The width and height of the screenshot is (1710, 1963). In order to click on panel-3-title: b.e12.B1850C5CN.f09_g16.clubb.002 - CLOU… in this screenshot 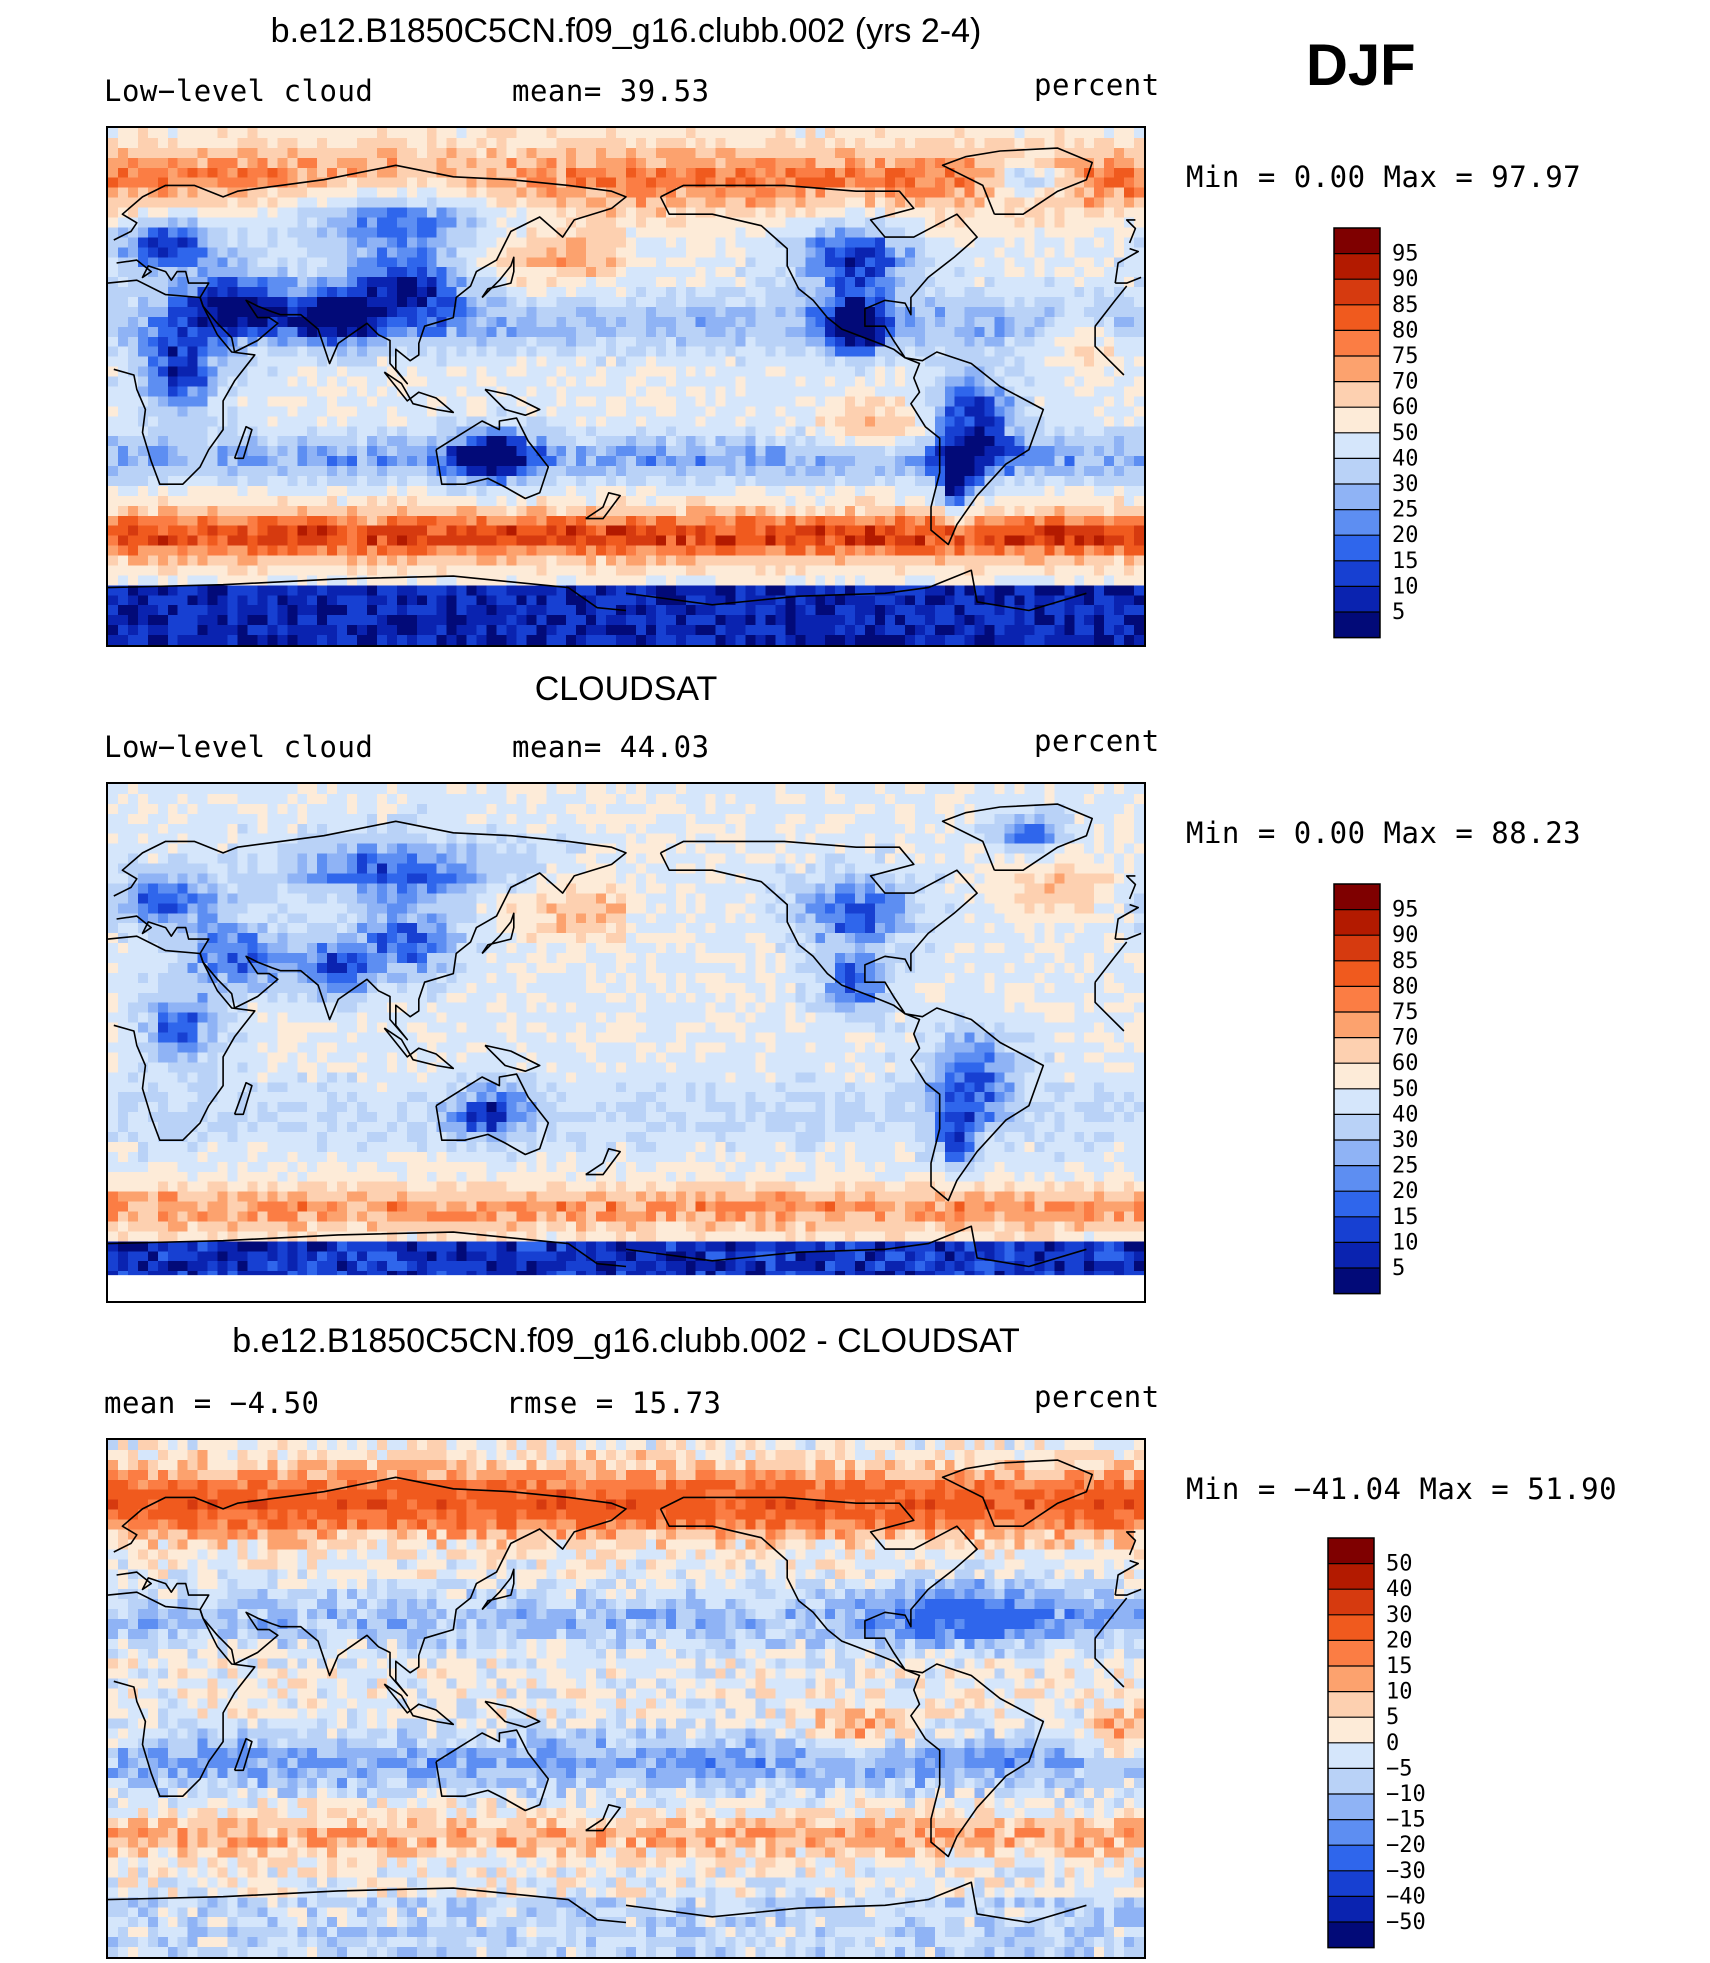, I will do `click(626, 1341)`.